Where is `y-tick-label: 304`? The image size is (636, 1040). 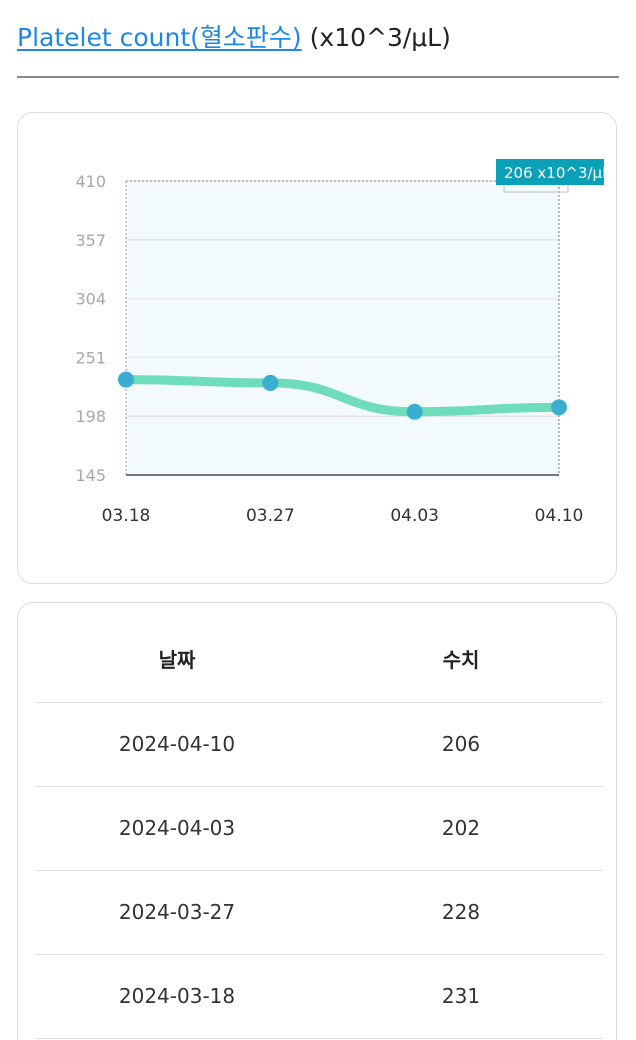 y-tick-label: 304 is located at coordinates (90, 299).